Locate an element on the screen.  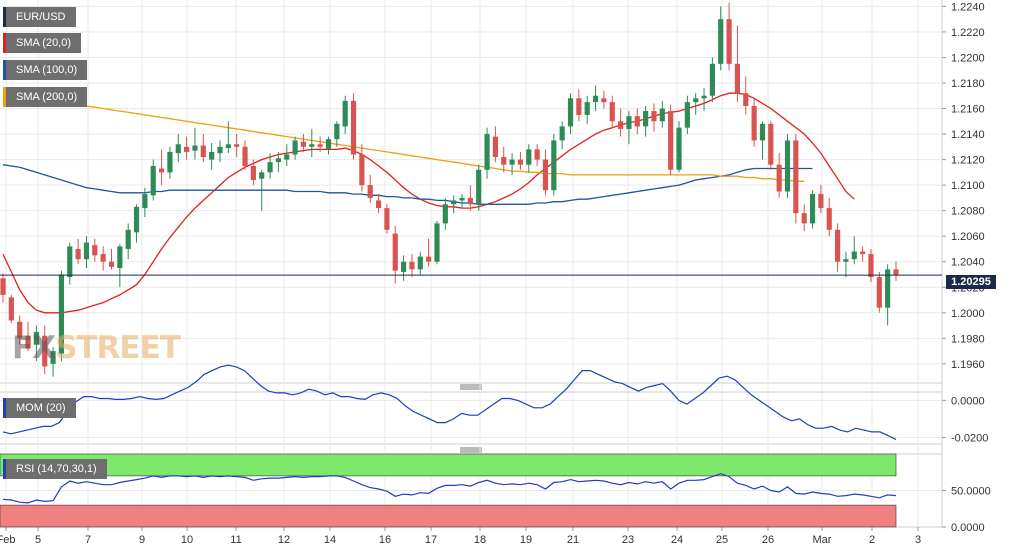
mom-y-tick-label: -0.0200 is located at coordinates (969, 439).